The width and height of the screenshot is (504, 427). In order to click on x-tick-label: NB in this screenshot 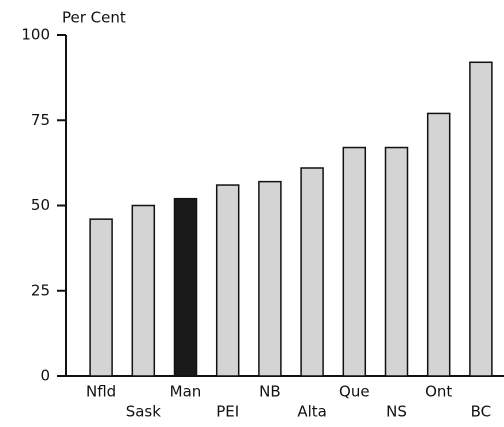, I will do `click(270, 392)`.